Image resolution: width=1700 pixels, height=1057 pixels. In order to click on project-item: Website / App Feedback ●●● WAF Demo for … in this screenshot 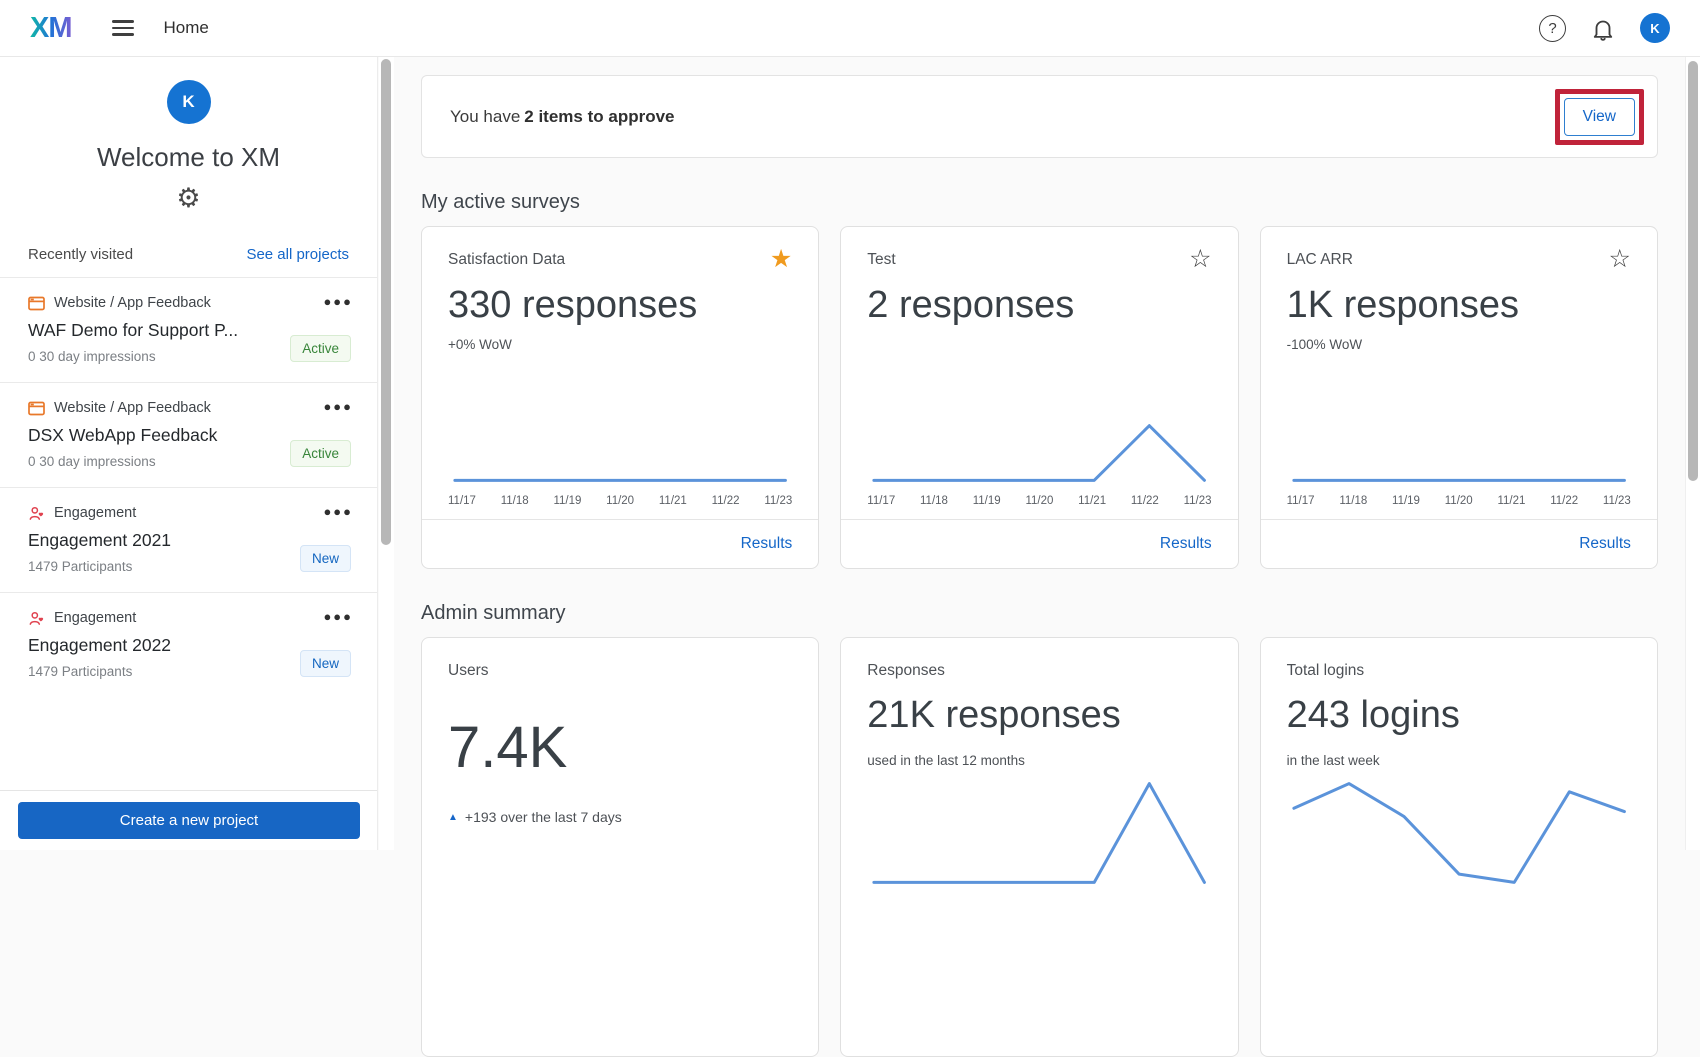, I will do `click(188, 329)`.